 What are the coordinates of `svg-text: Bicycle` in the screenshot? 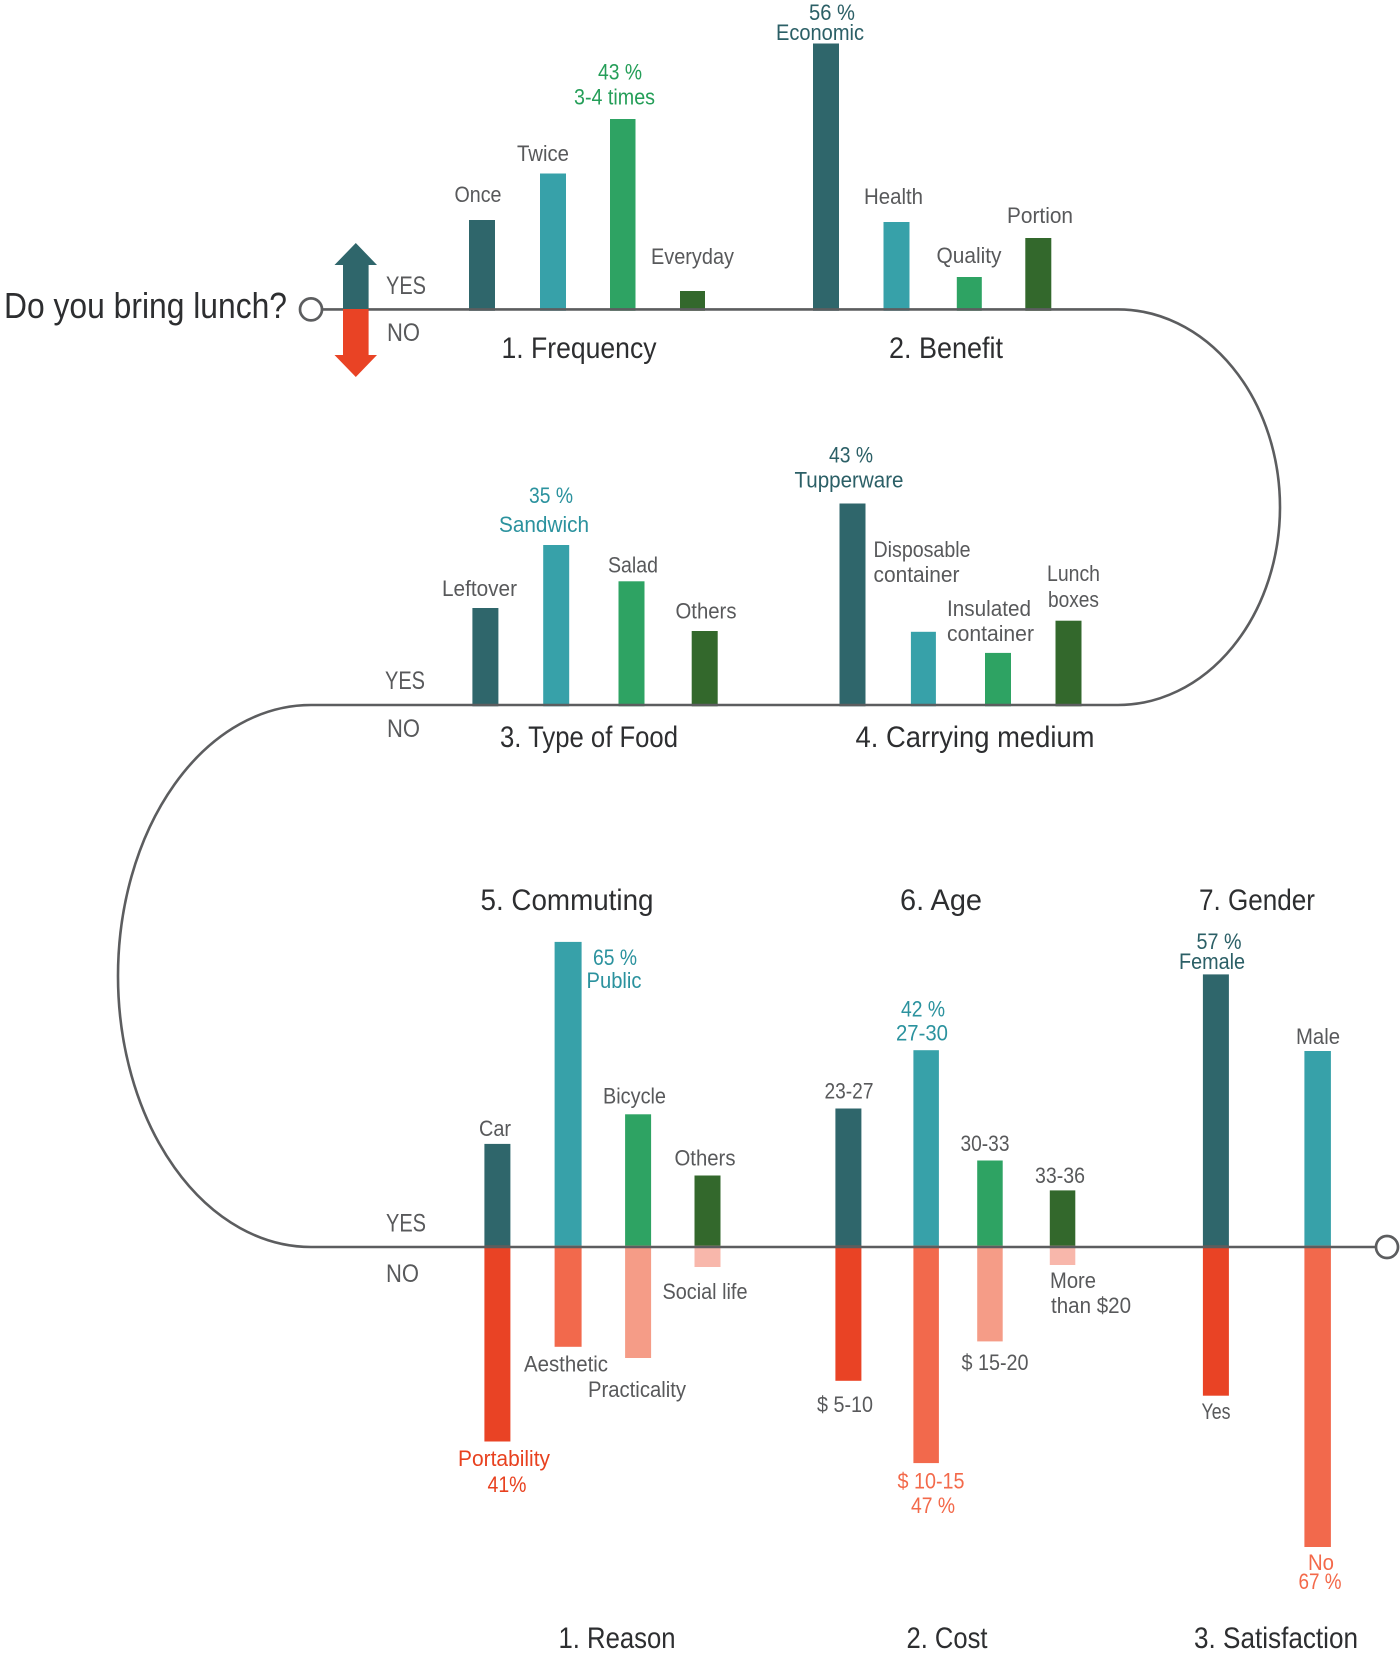 It's located at (634, 1096).